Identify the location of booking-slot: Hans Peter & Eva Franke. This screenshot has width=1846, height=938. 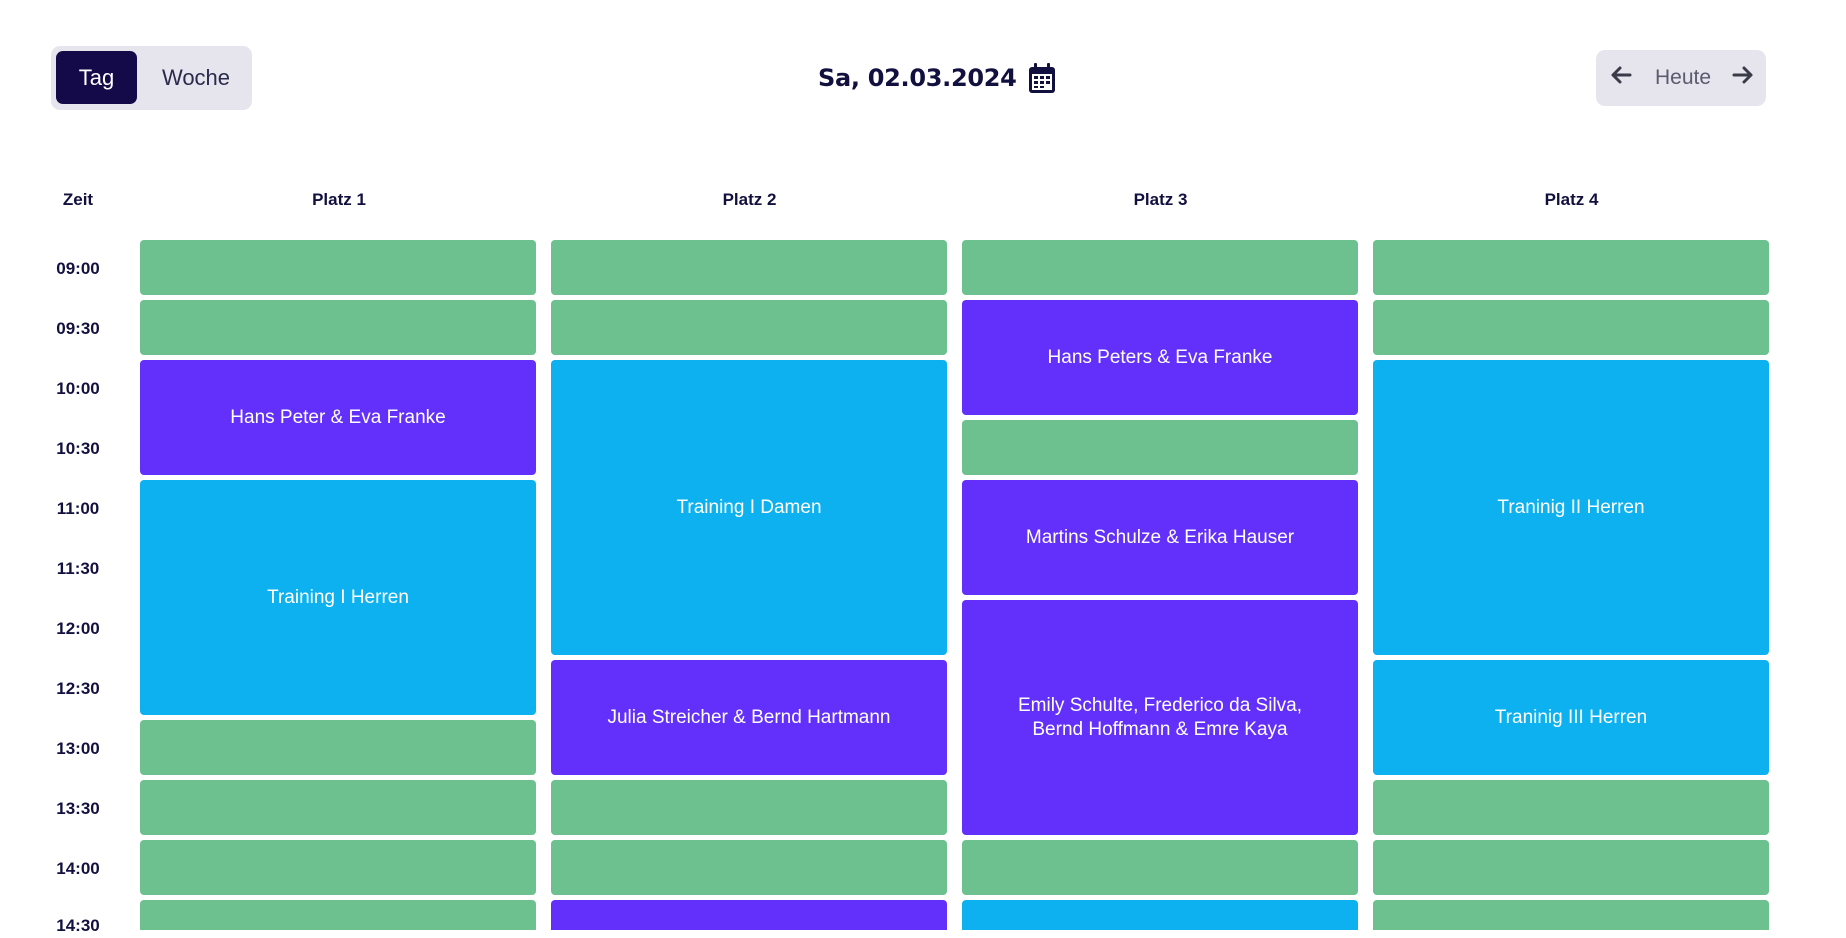
(338, 417).